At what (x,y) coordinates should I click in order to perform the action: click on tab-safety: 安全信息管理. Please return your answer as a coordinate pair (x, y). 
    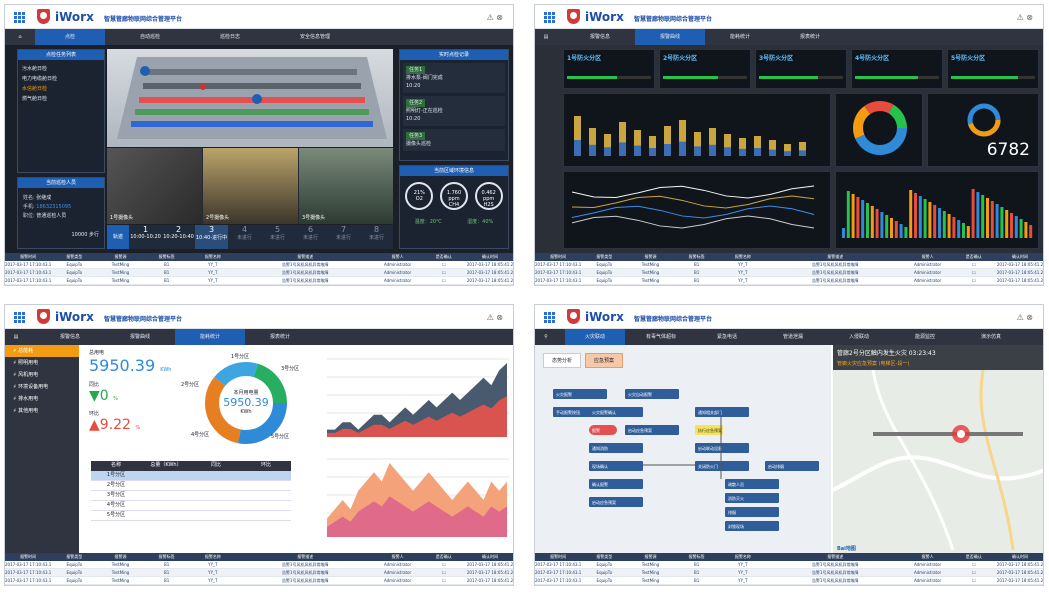
    Looking at the image, I should click on (314, 37).